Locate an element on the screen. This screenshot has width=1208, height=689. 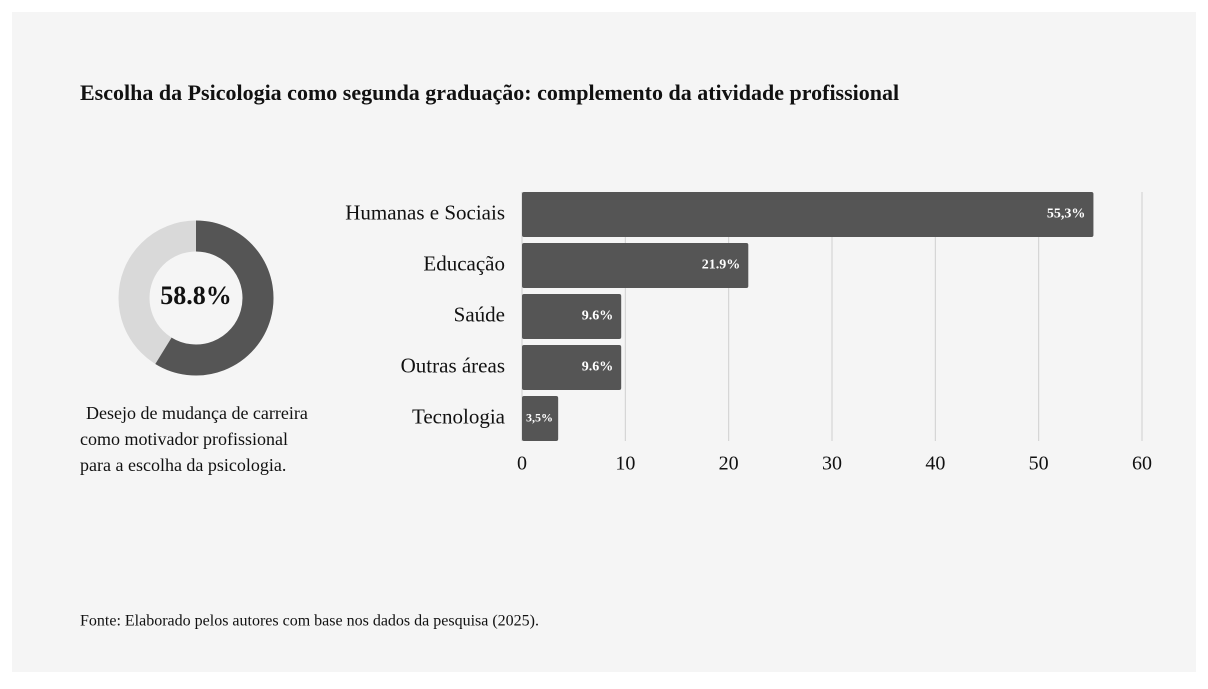
y-tick-label: Humanas e Sociais is located at coordinates (425, 212).